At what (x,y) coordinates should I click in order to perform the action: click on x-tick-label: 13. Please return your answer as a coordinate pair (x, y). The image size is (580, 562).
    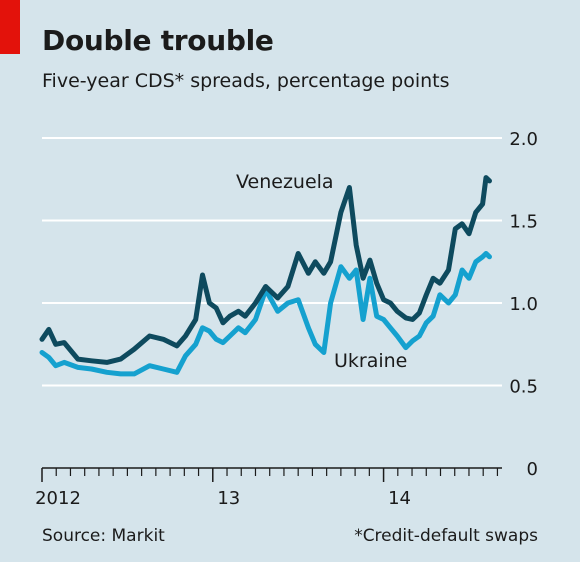
    Looking at the image, I should click on (228, 498).